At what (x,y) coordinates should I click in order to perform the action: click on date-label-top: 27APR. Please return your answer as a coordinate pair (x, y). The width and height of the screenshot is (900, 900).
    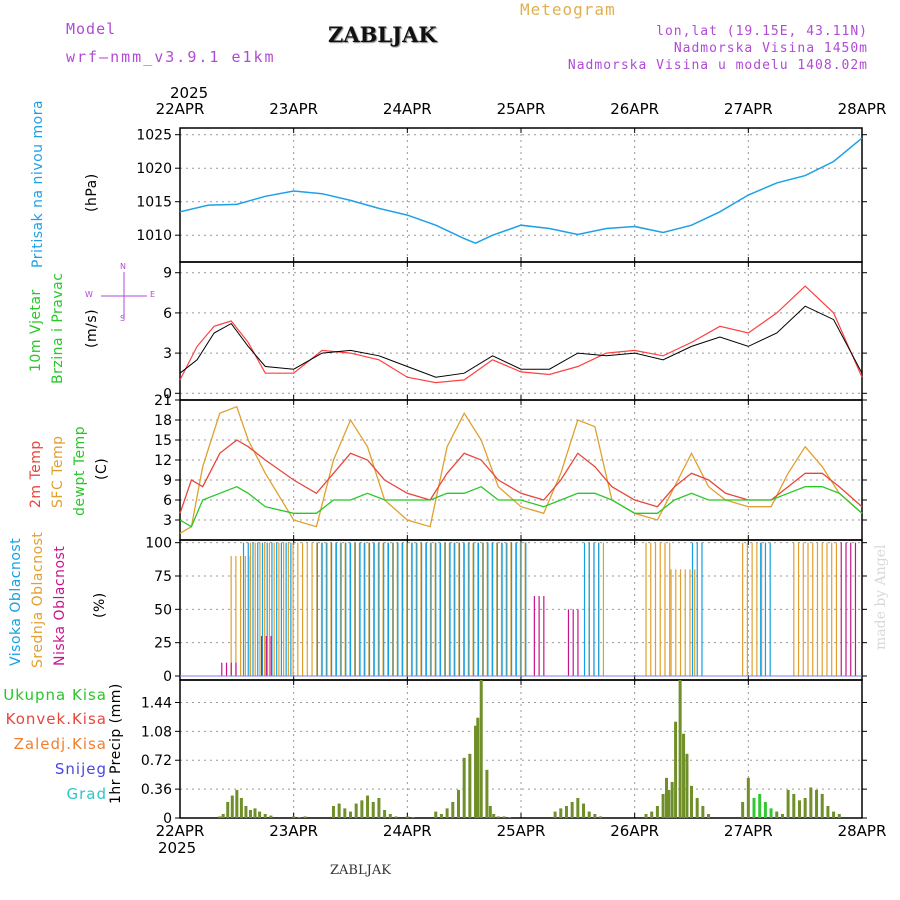
    Looking at the image, I should click on (748, 109).